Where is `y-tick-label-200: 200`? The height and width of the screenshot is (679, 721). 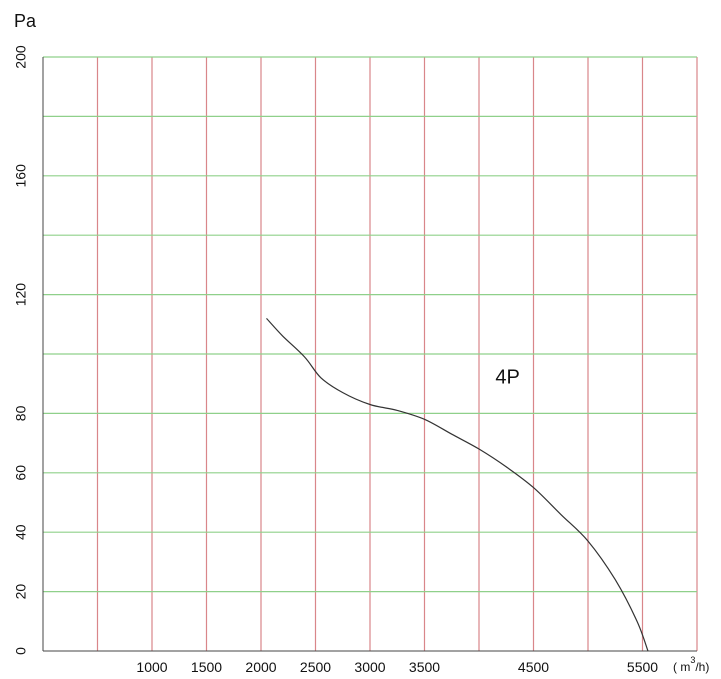 y-tick-label-200: 200 is located at coordinates (21, 57).